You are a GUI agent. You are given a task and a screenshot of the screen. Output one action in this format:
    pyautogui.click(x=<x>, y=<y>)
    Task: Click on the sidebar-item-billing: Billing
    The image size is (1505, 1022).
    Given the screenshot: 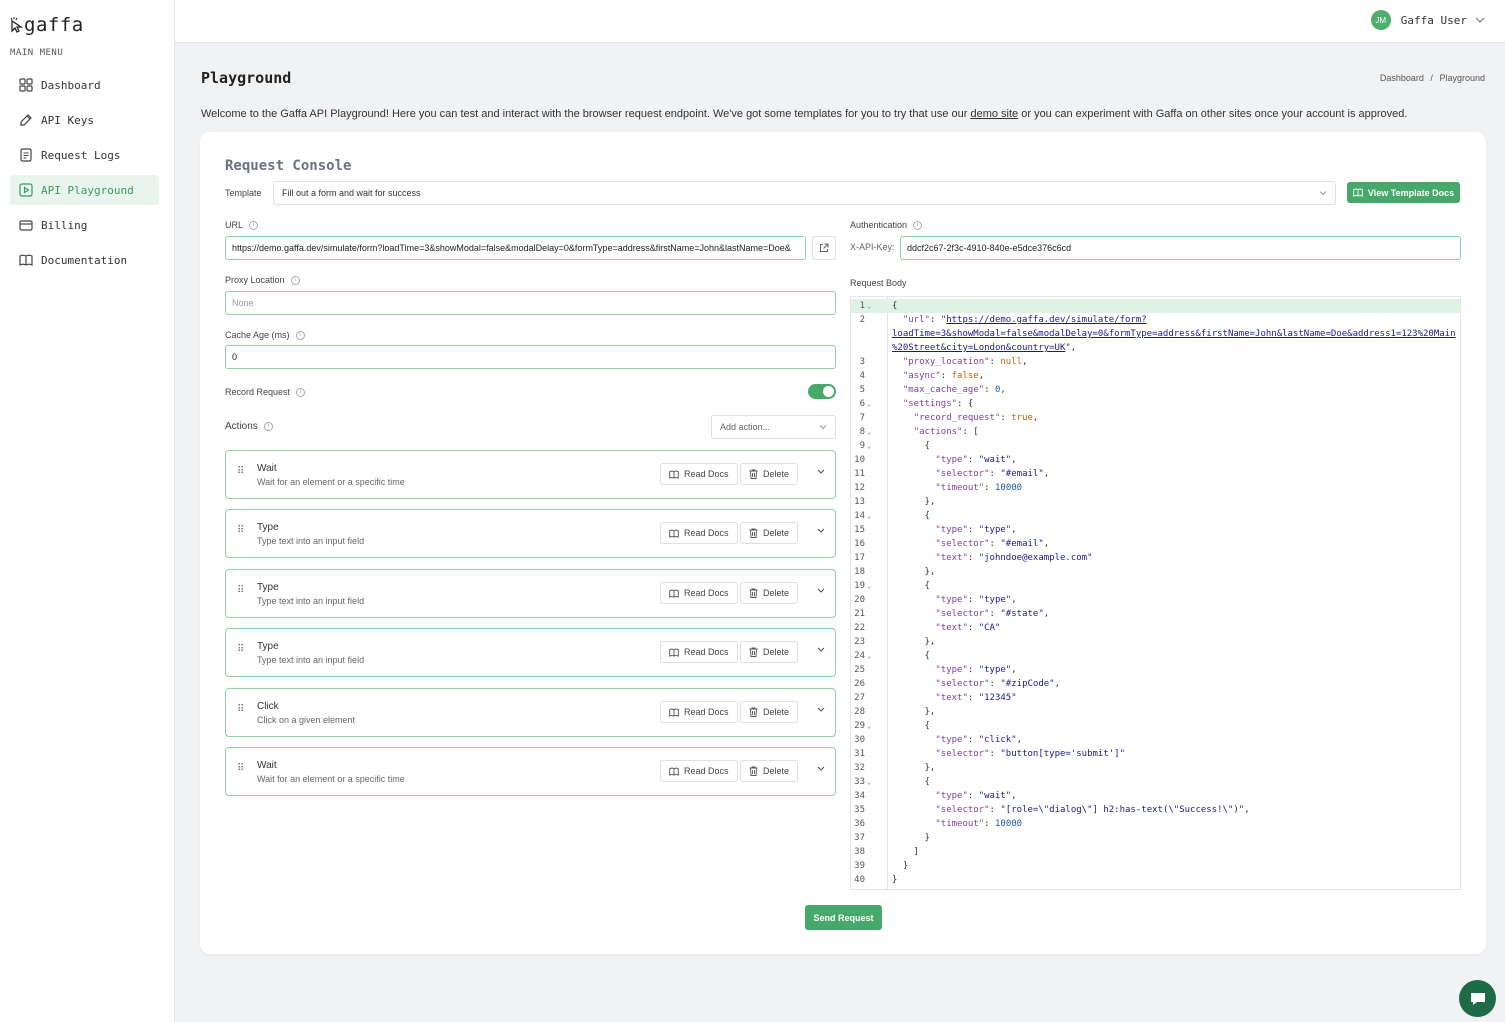 What is the action you would take?
    pyautogui.click(x=84, y=225)
    